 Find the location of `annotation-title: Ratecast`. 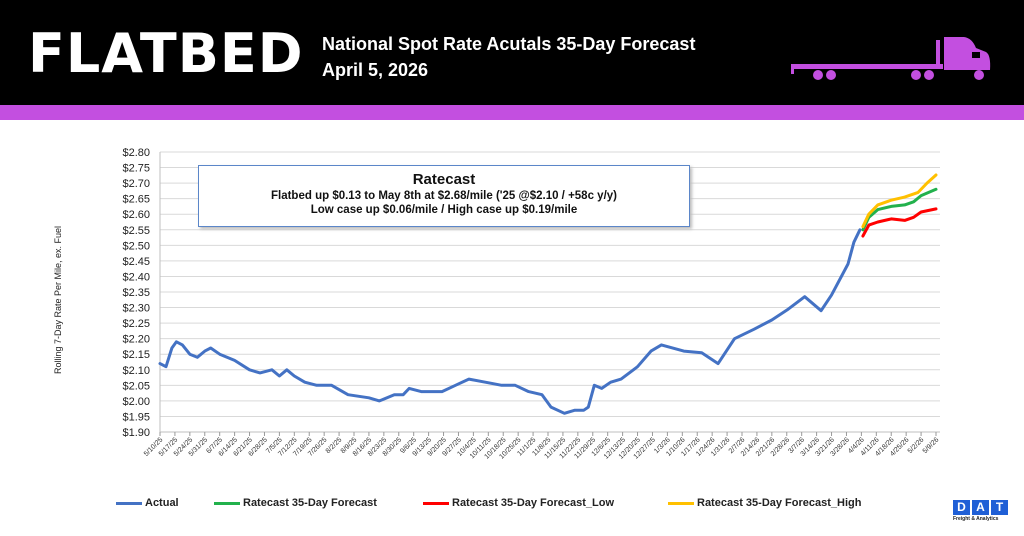

annotation-title: Ratecast is located at coordinates (444, 179).